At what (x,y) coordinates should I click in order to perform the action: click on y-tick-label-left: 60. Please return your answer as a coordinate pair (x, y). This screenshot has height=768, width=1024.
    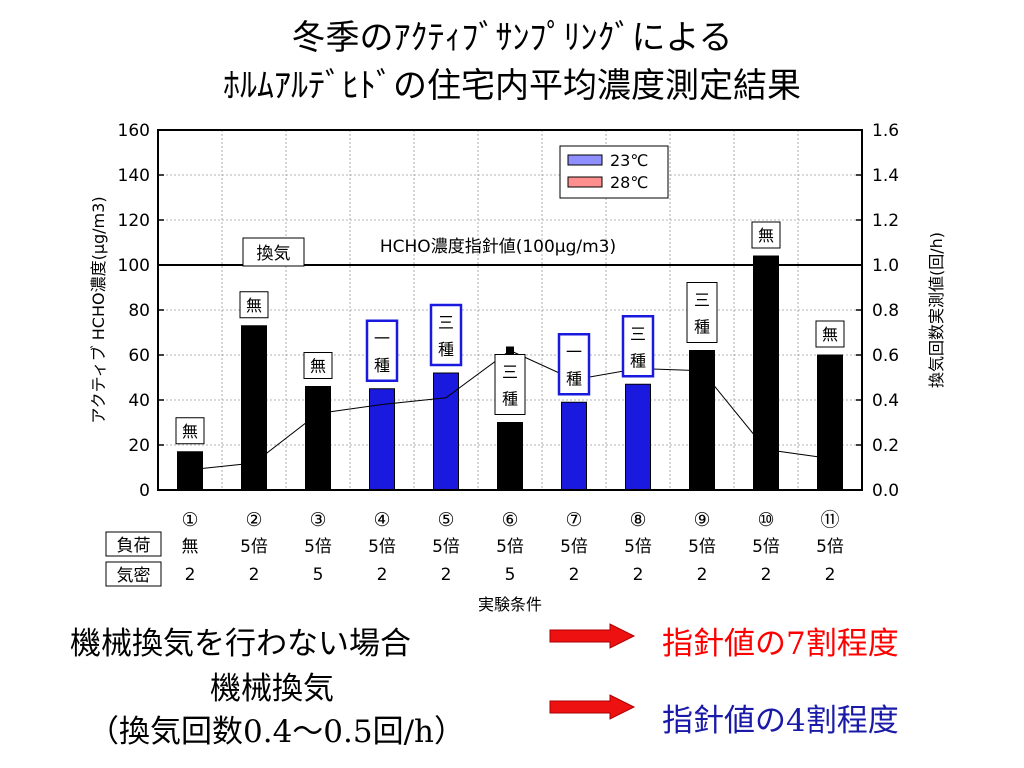
    Looking at the image, I should click on (139, 356).